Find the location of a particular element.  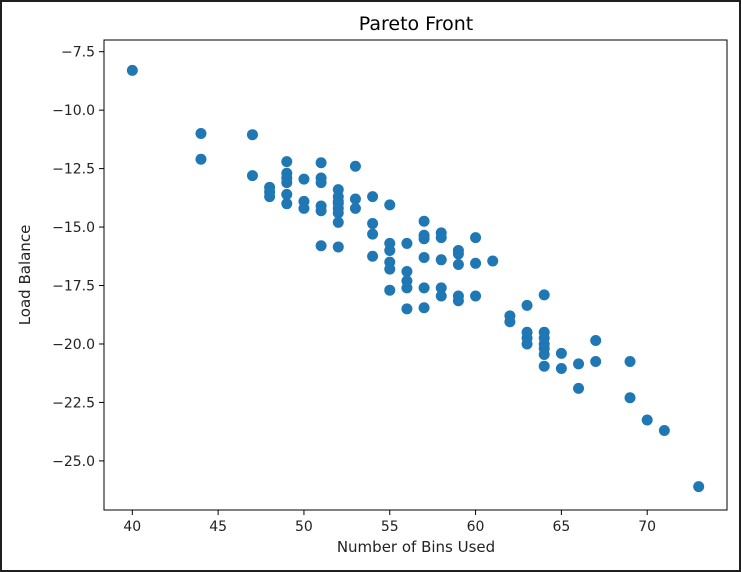

y-tick-label: −25.0 is located at coordinates (73, 462).